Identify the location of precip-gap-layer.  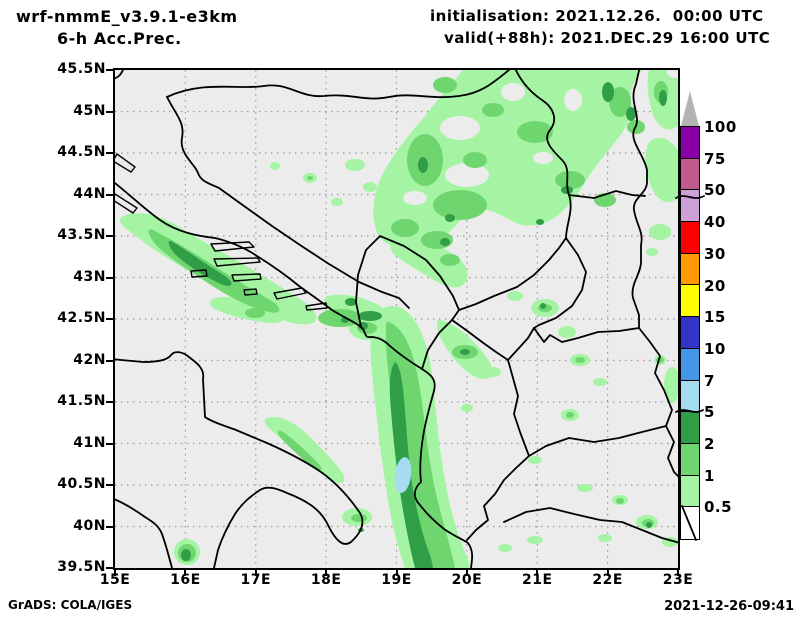
(540, 137).